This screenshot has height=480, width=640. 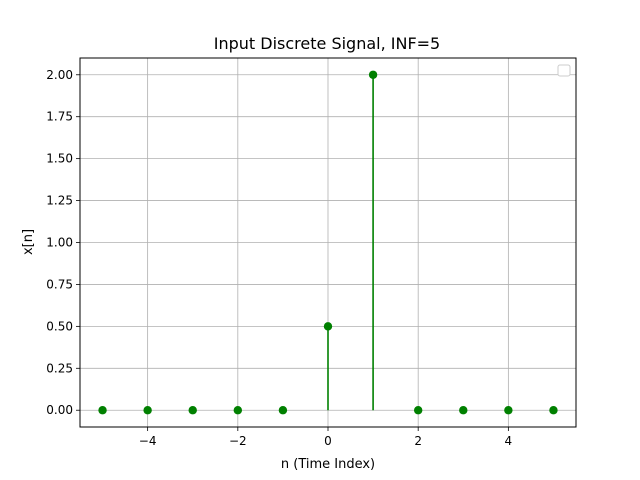 I want to click on y-tick-label: 1.00, so click(x=59, y=243).